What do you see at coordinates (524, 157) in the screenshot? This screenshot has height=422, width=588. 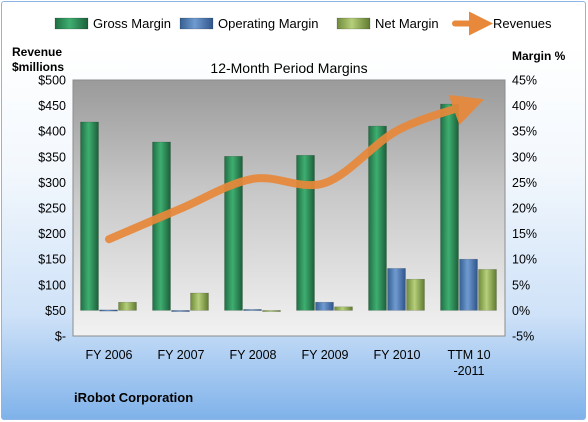 I see `y-right-tick-label: 30%` at bounding box center [524, 157].